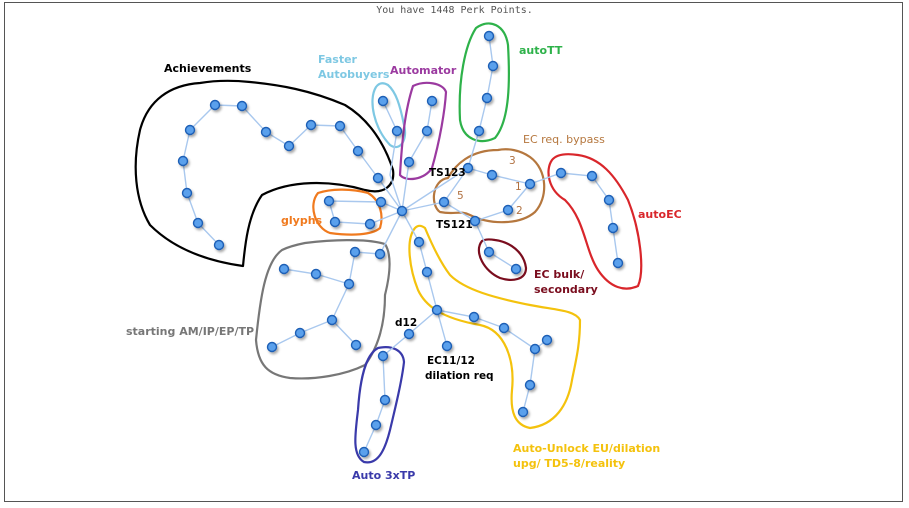 This screenshot has height=508, width=909. What do you see at coordinates (447, 173) in the screenshot?
I see `tag-ts123: TS123` at bounding box center [447, 173].